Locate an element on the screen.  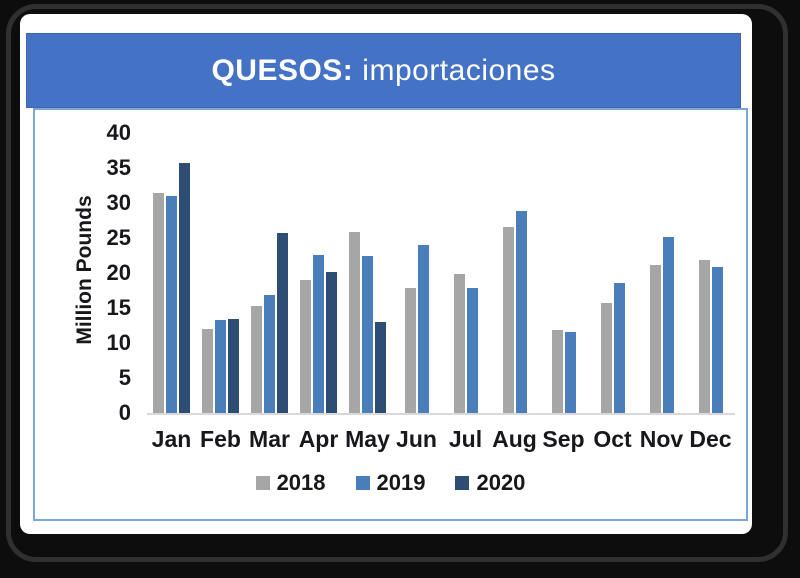
bar-2020-feb is located at coordinates (233, 366).